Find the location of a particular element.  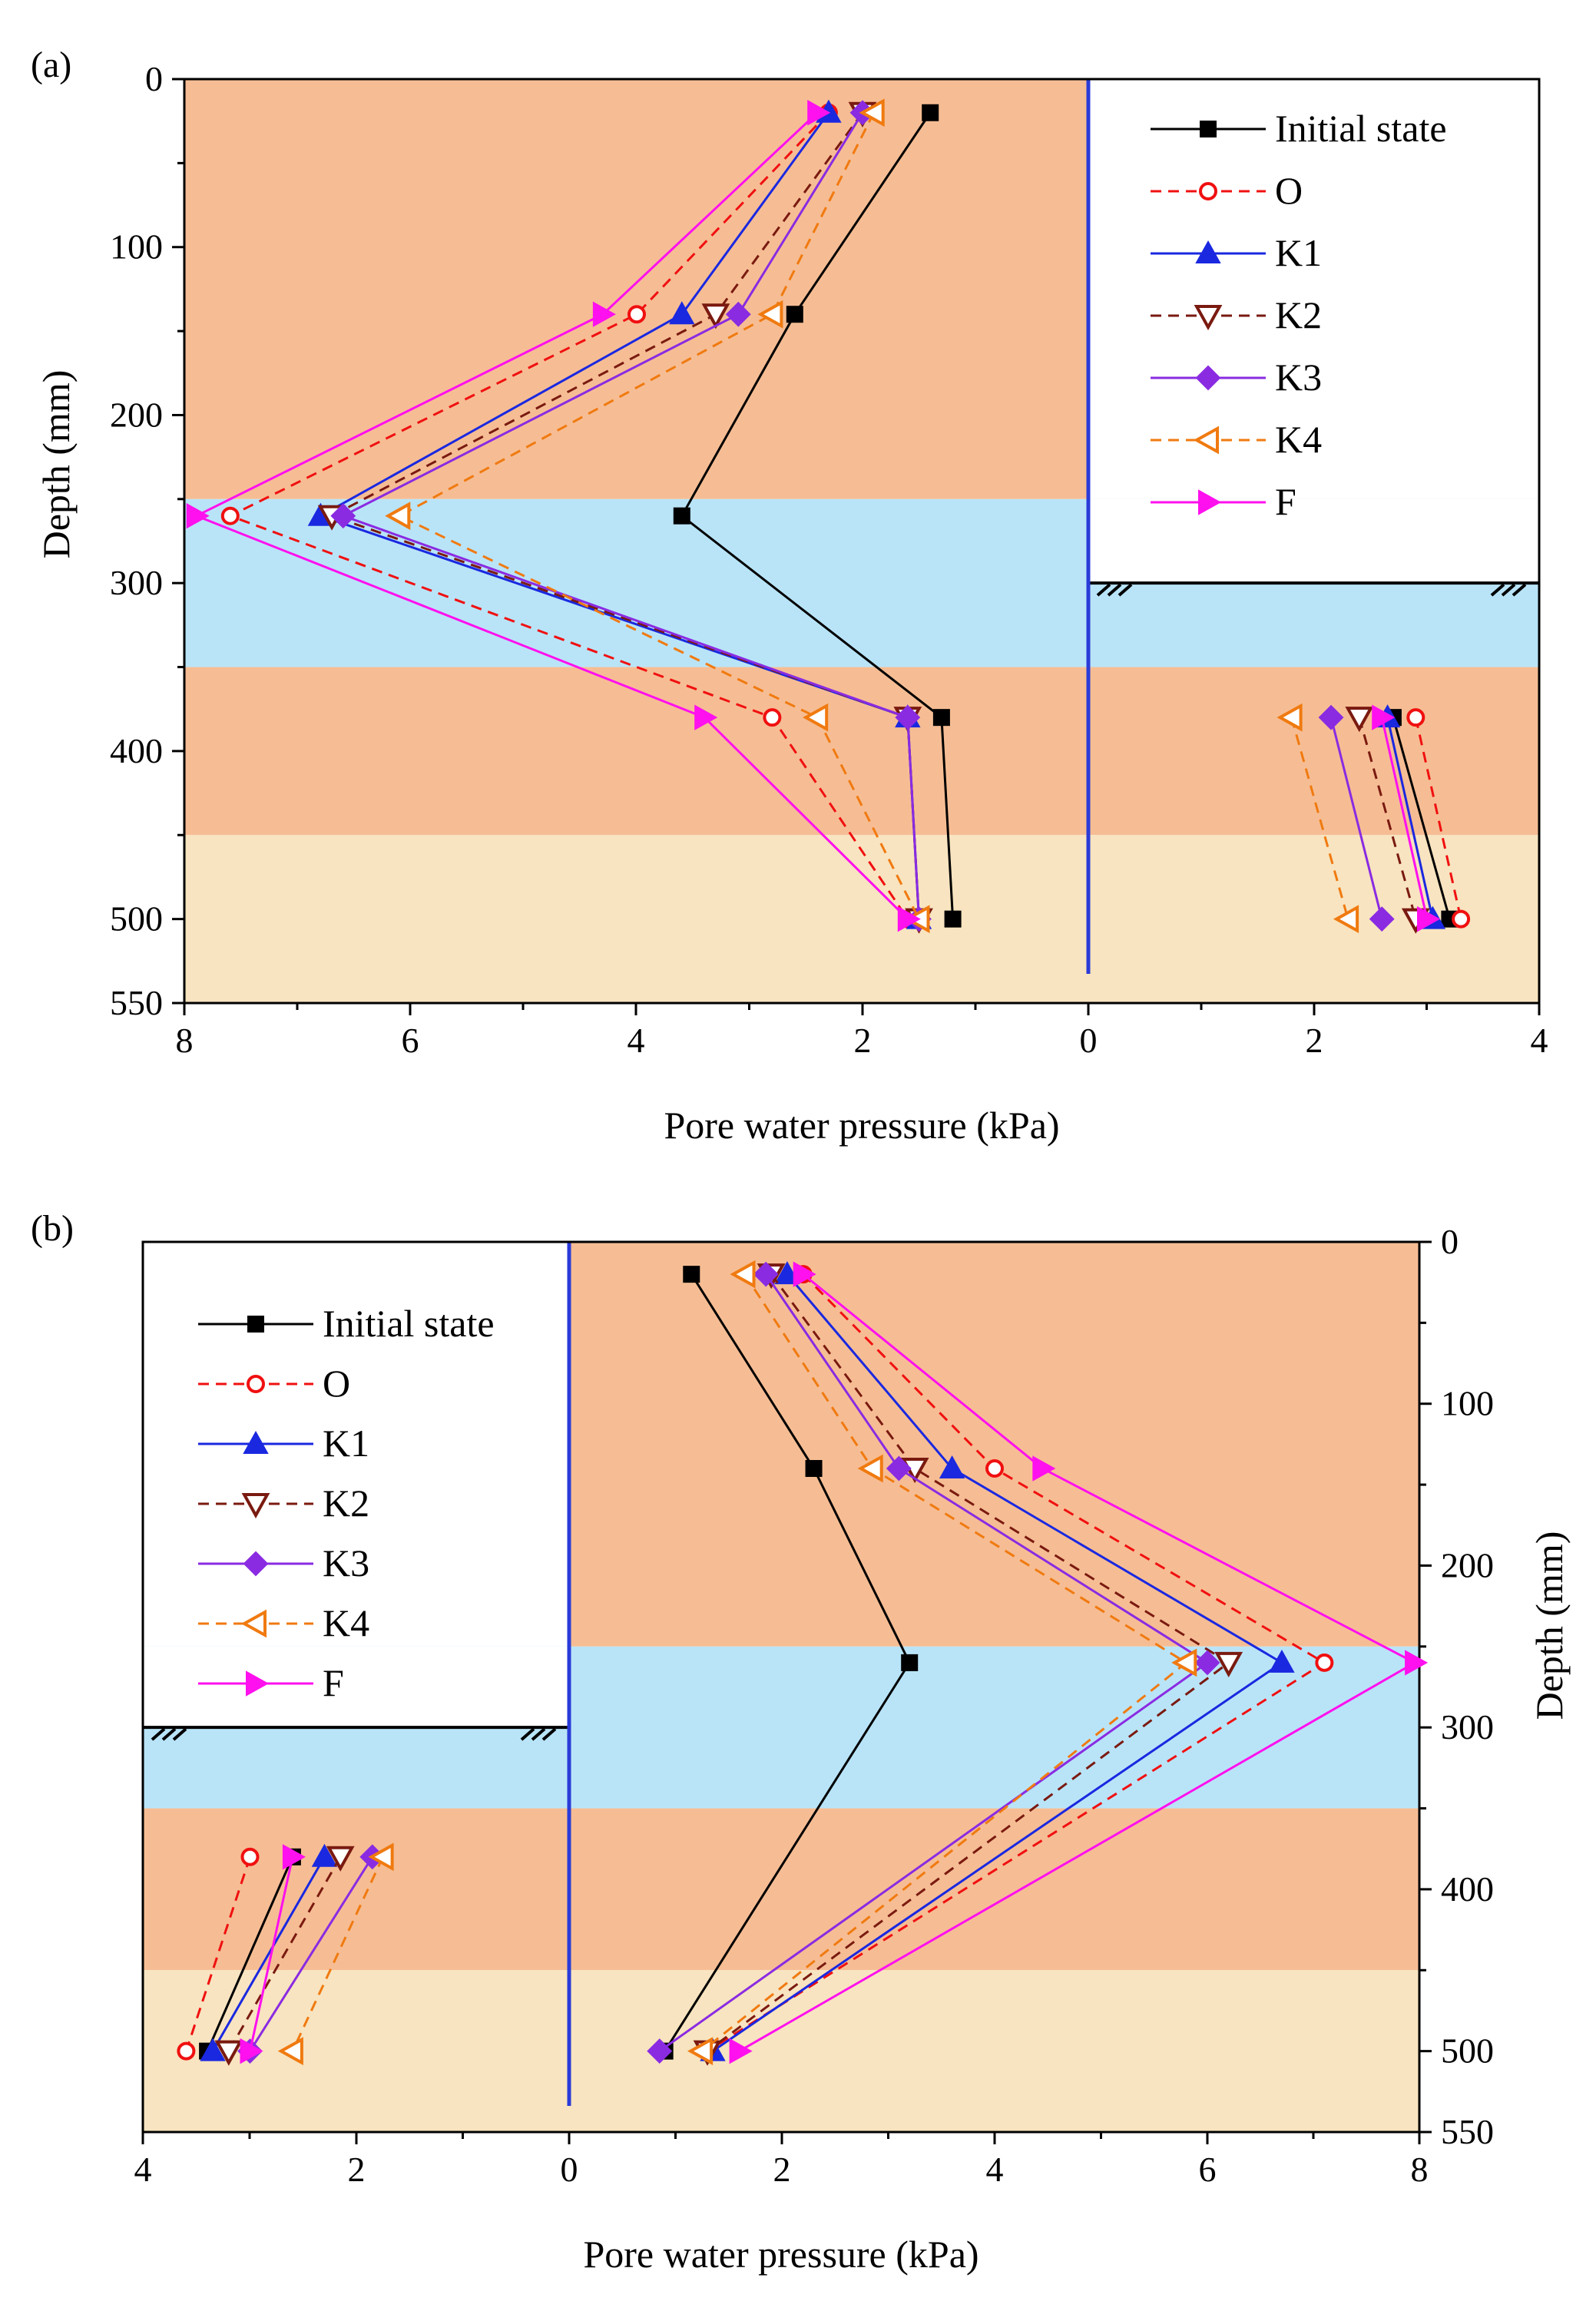

legend-label: K2 is located at coordinates (346, 1503).